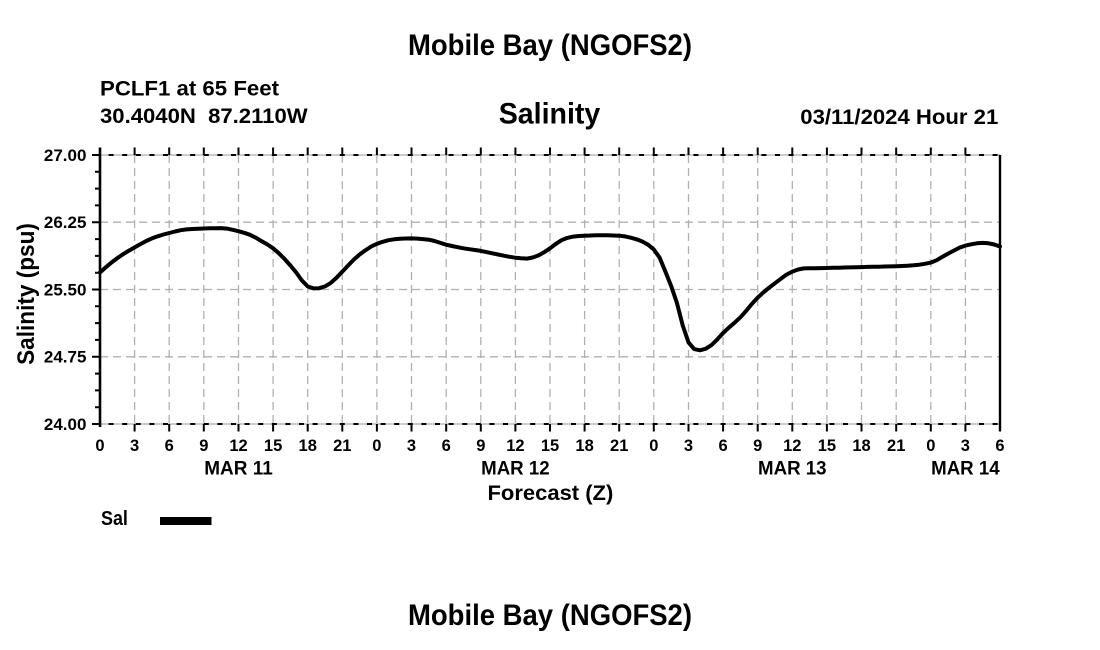 The height and width of the screenshot is (650, 1100). I want to click on svg-text: Salinity (psu), so click(27, 294).